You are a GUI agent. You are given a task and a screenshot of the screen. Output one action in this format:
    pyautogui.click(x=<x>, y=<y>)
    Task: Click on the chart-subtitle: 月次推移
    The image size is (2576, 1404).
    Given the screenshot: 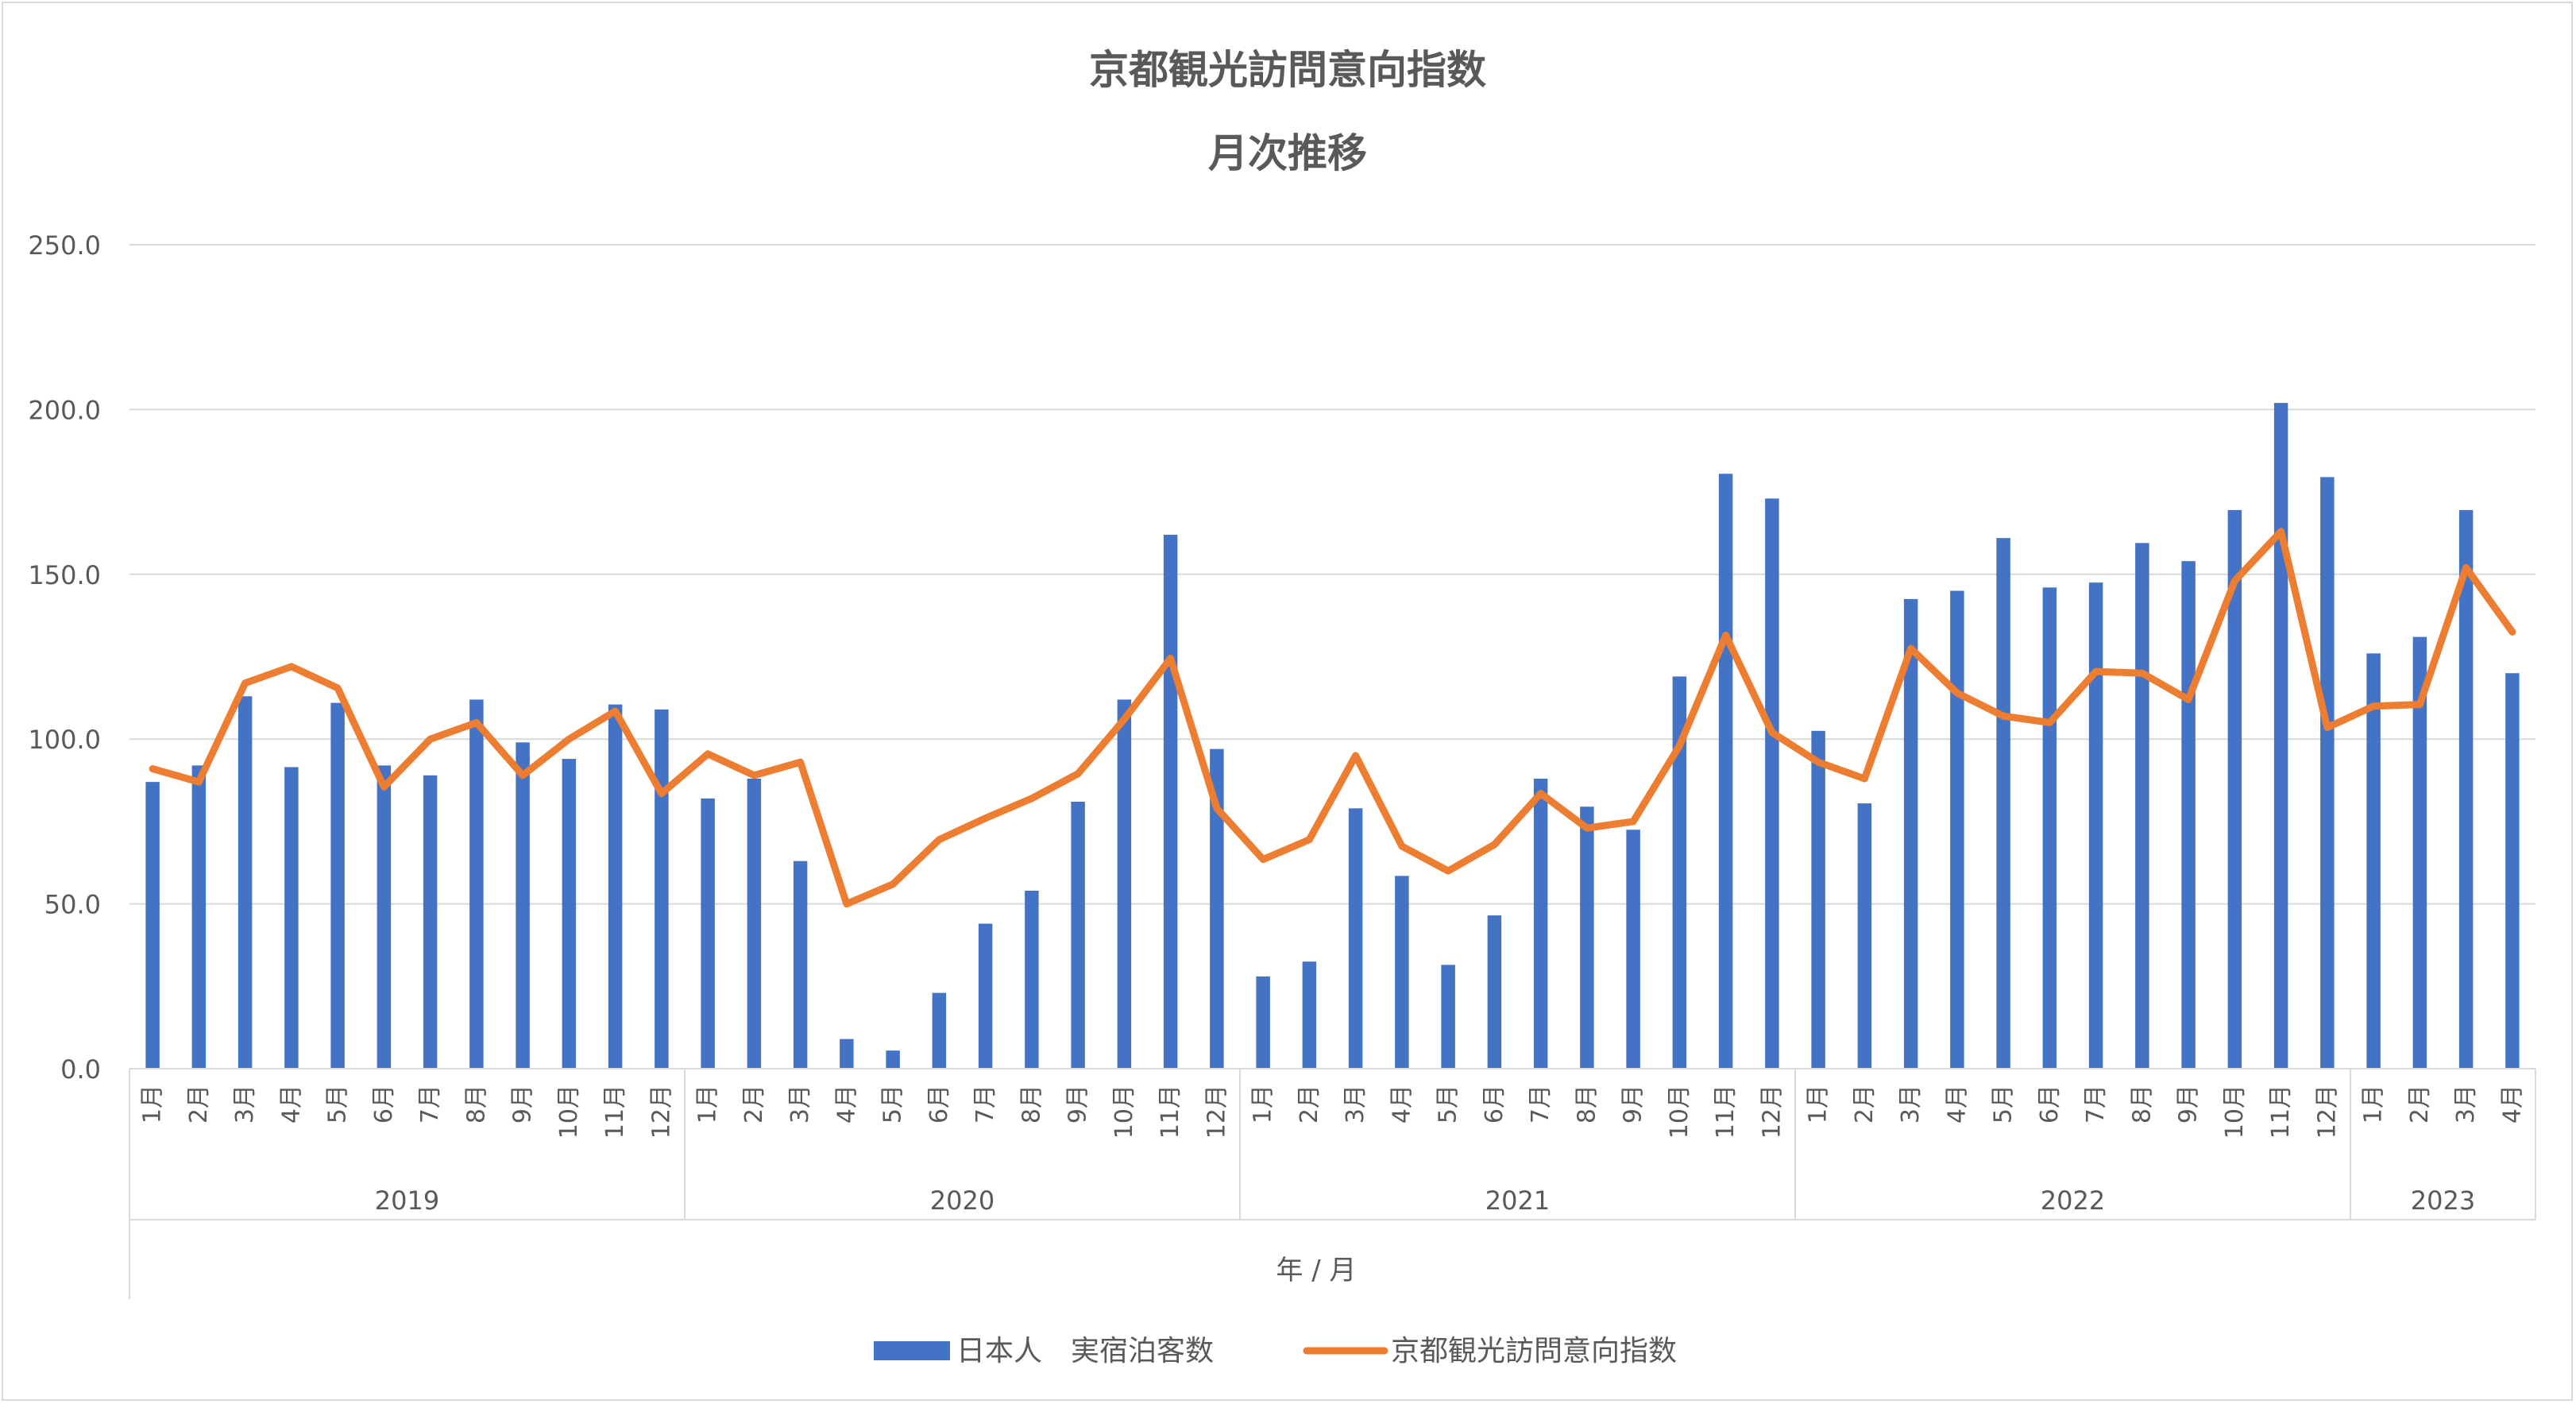 What is the action you would take?
    pyautogui.click(x=1287, y=153)
    